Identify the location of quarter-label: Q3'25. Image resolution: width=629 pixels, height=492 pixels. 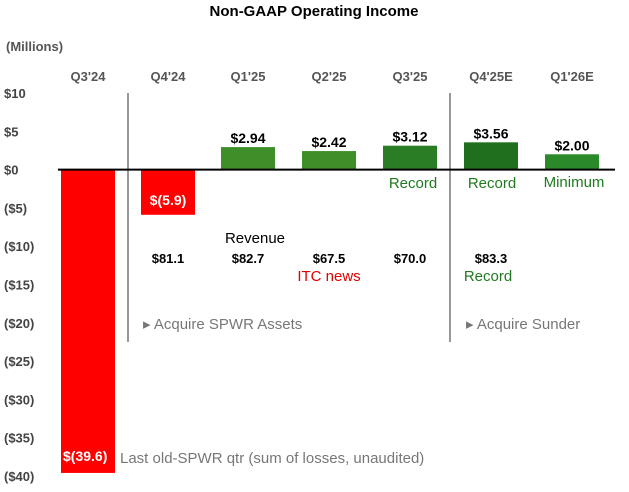
(410, 76).